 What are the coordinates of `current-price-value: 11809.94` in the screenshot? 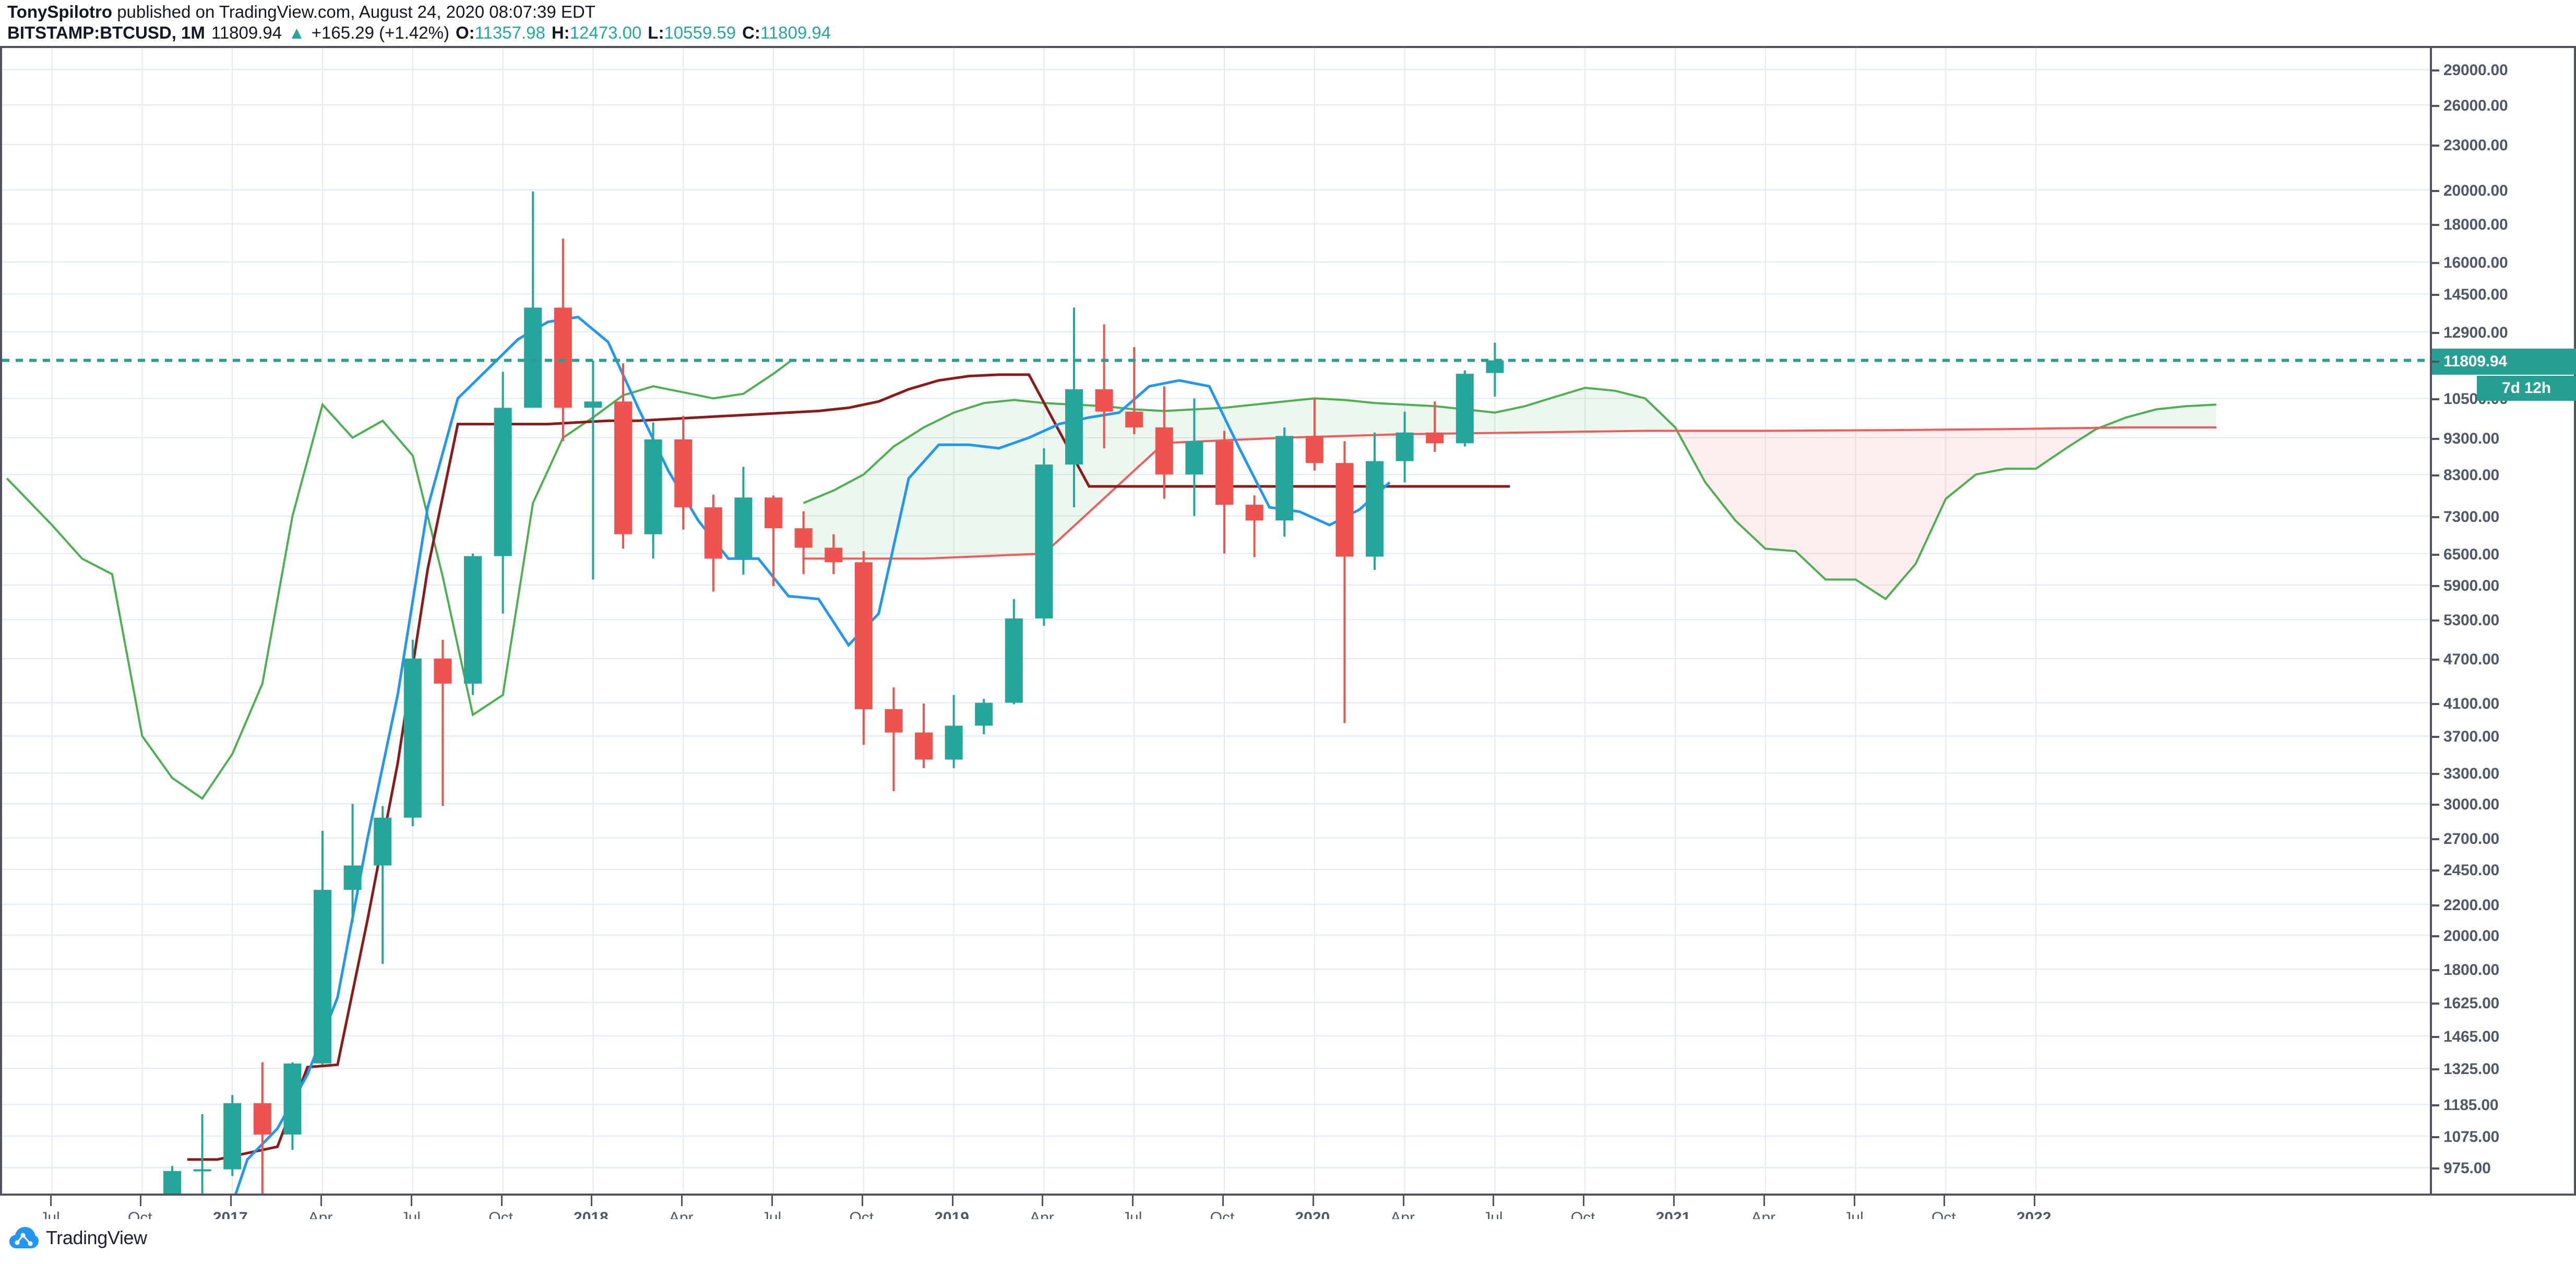 It's located at (2475, 361).